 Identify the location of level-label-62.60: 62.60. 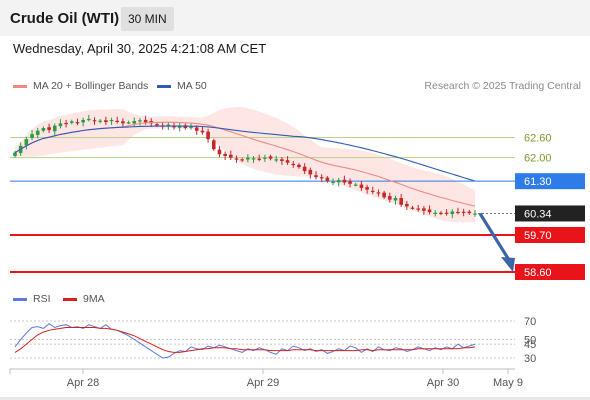
(538, 138).